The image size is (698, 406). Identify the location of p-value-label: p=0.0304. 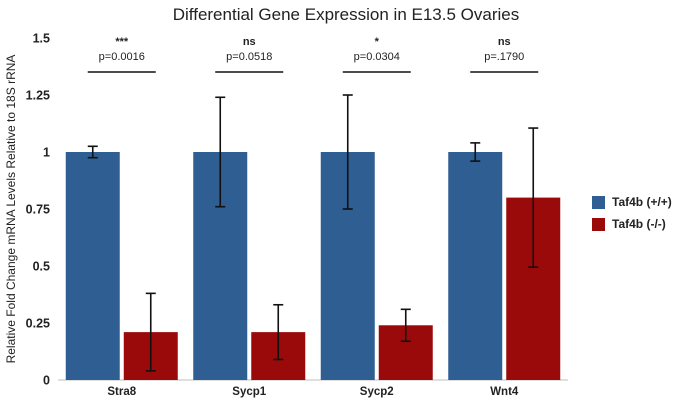
(377, 57).